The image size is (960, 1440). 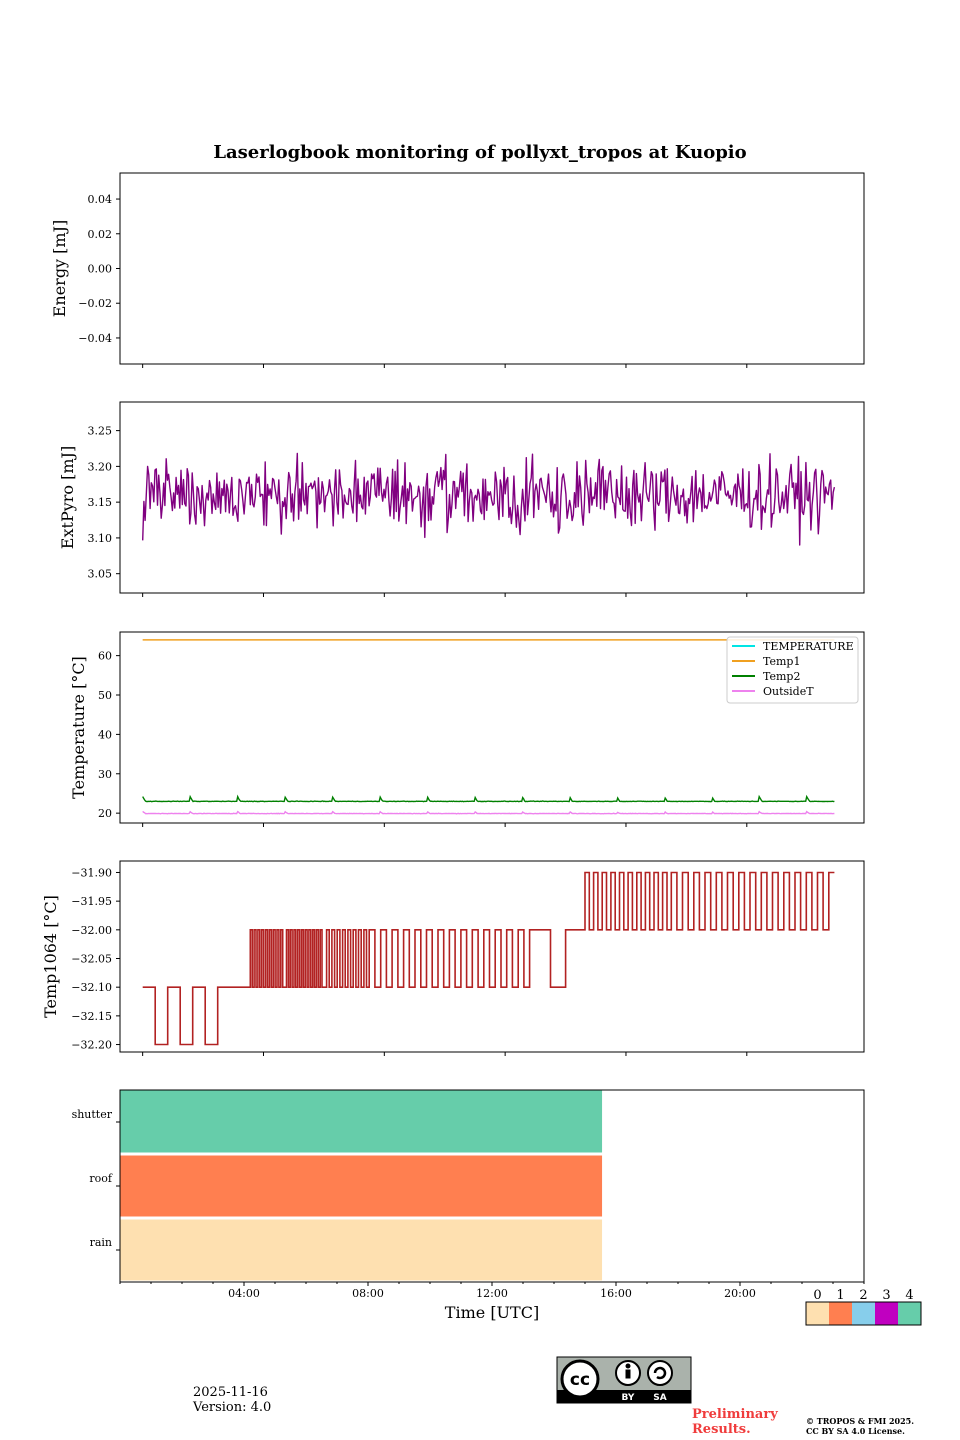 I want to click on temp1064-axes-frame, so click(x=492, y=956).